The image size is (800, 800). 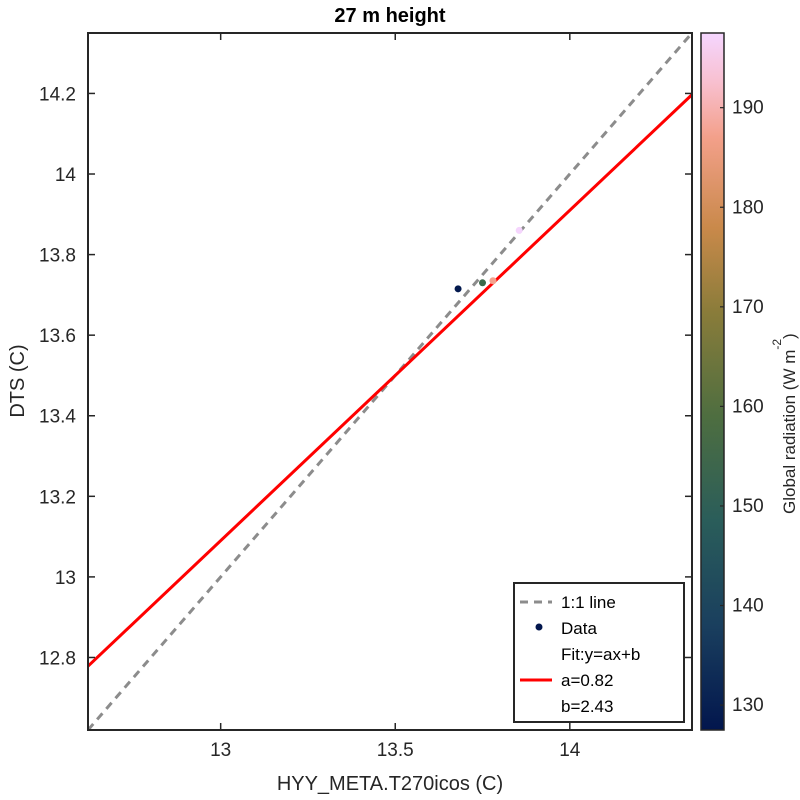 What do you see at coordinates (784, 423) in the screenshot?
I see `colorbar-label: Global radiation (W m-2)` at bounding box center [784, 423].